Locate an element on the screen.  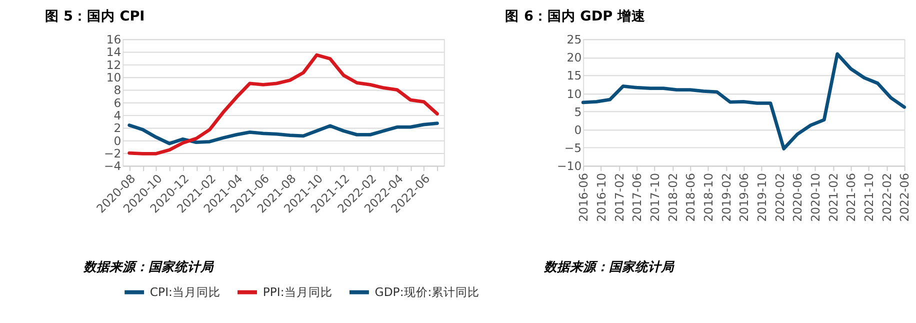
x-tick-label: 2018-02 is located at coordinates (673, 197).